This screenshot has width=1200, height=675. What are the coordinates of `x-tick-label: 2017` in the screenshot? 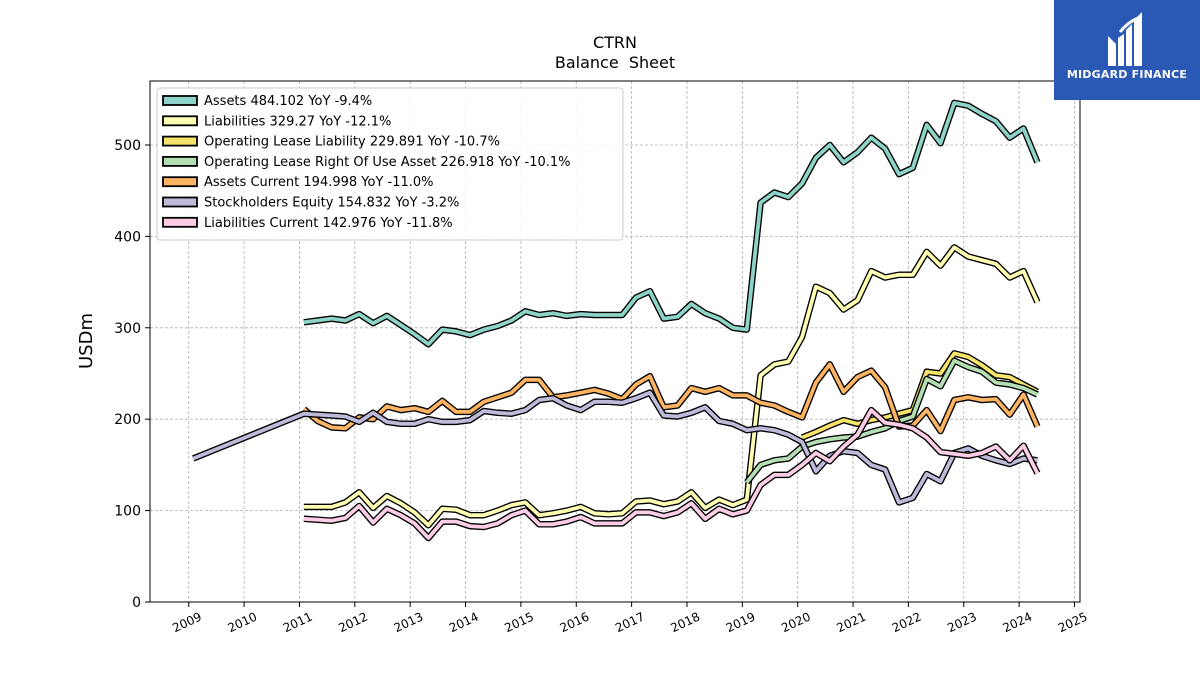 It's located at (630, 623).